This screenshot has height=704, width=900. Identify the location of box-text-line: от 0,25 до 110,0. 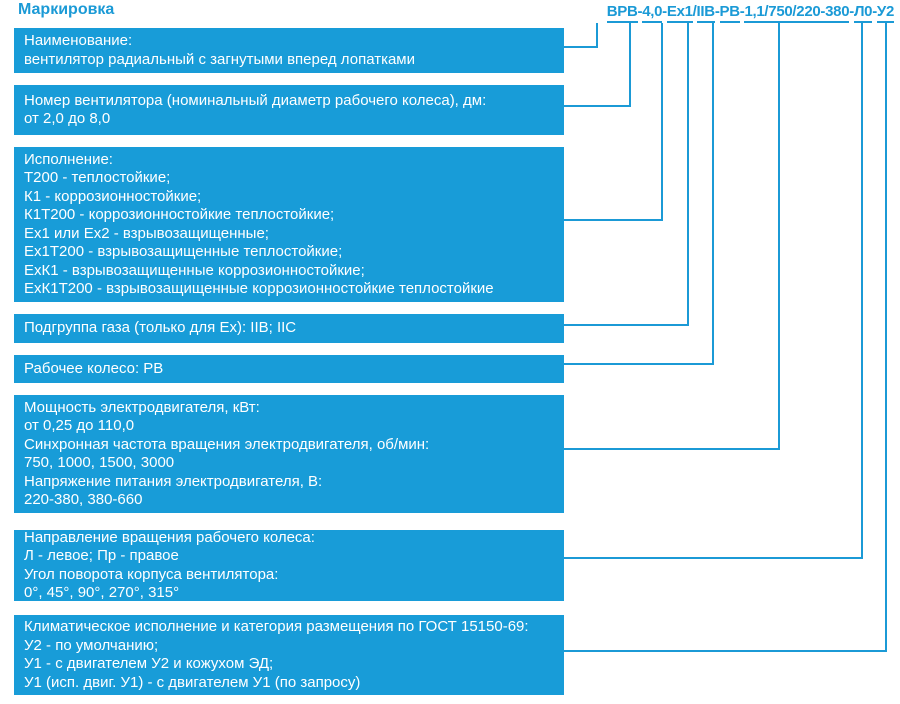
(79, 425).